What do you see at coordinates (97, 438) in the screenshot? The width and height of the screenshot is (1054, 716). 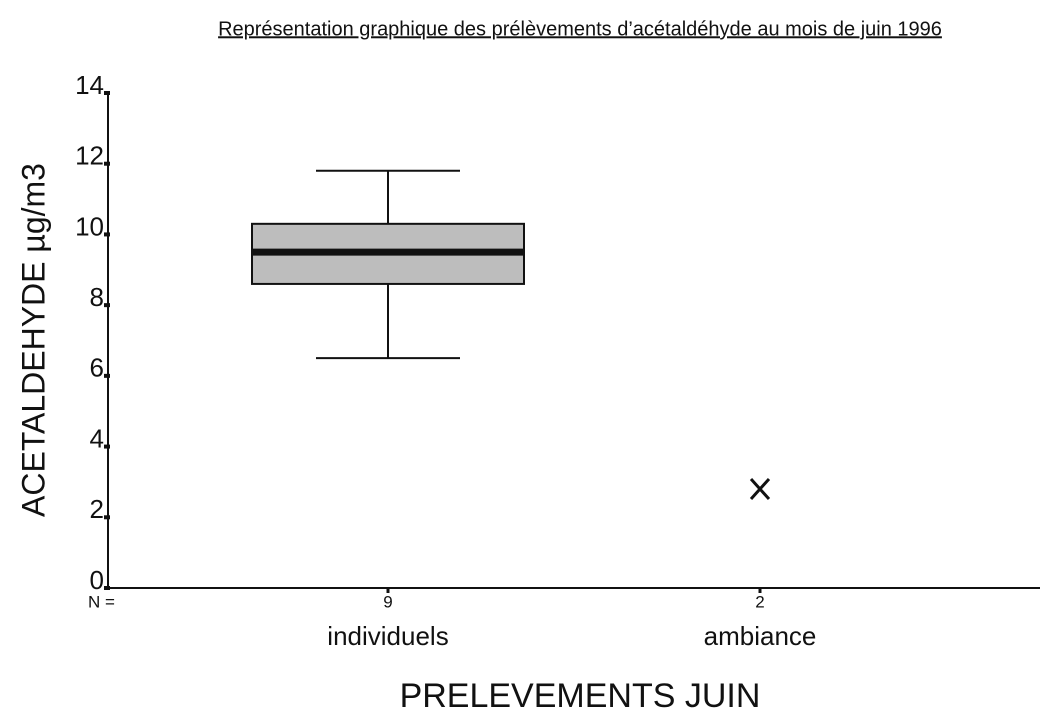 I see `y-tick-label: 4` at bounding box center [97, 438].